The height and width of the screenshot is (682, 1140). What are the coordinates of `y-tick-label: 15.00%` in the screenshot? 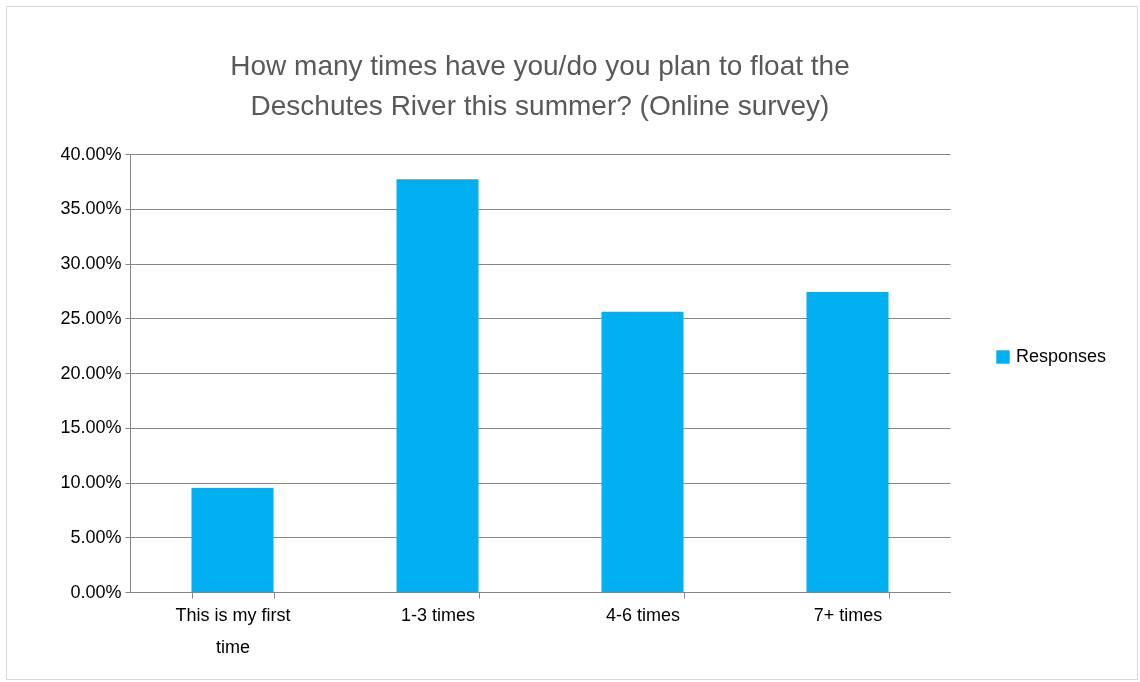 It's located at (91, 427).